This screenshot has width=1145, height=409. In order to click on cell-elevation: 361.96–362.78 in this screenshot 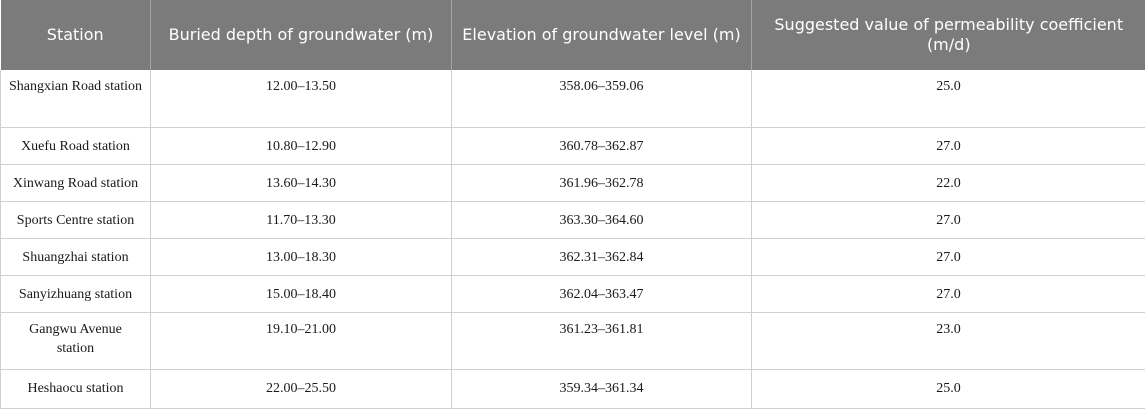, I will do `click(601, 183)`.